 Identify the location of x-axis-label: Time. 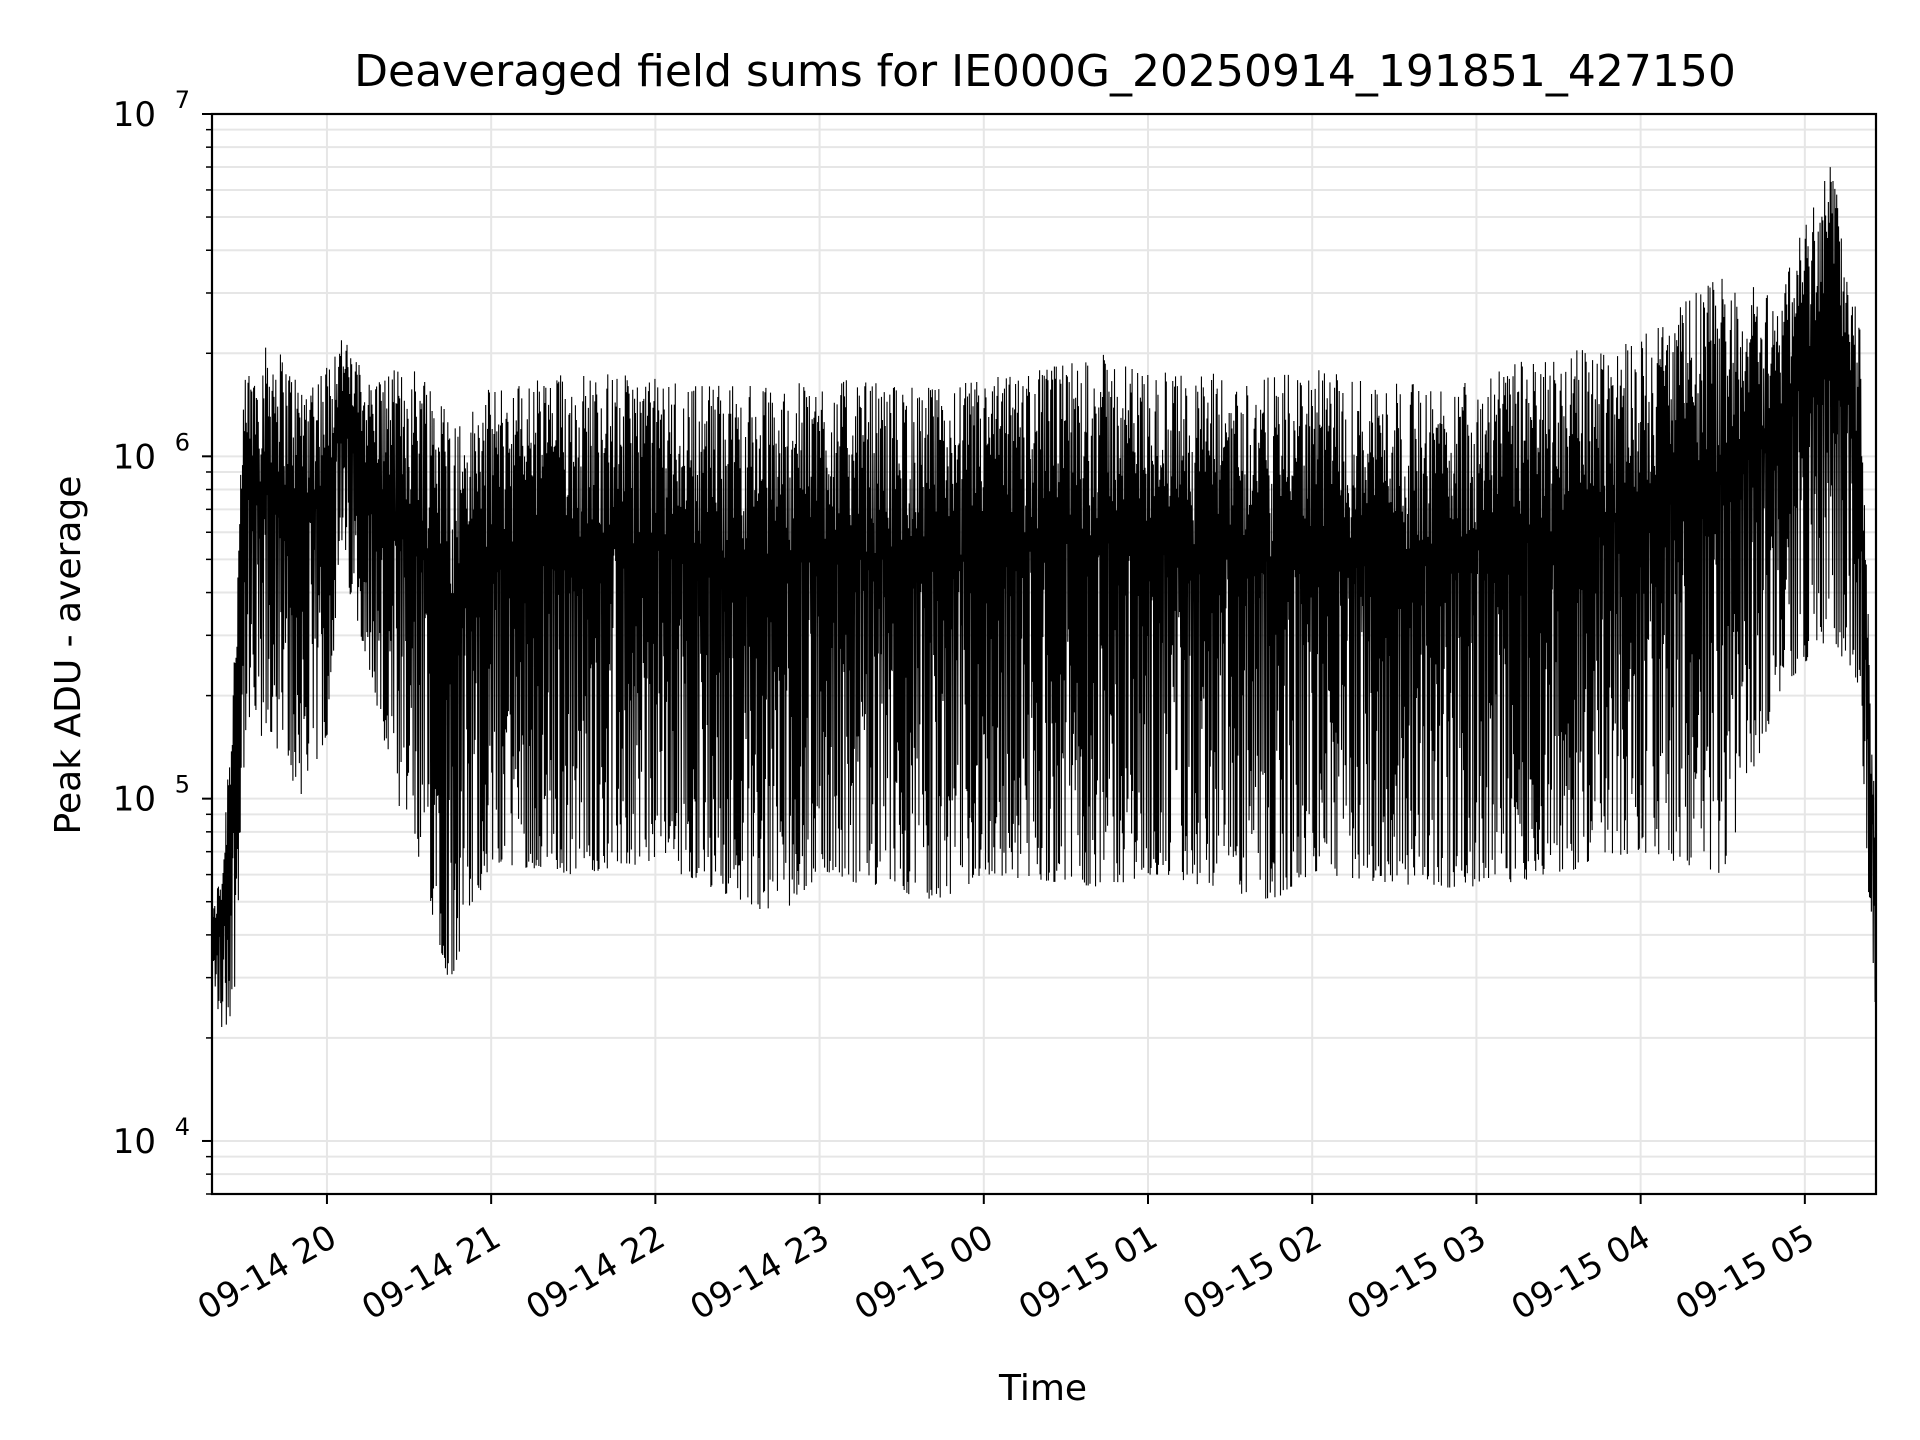
(1042, 1388).